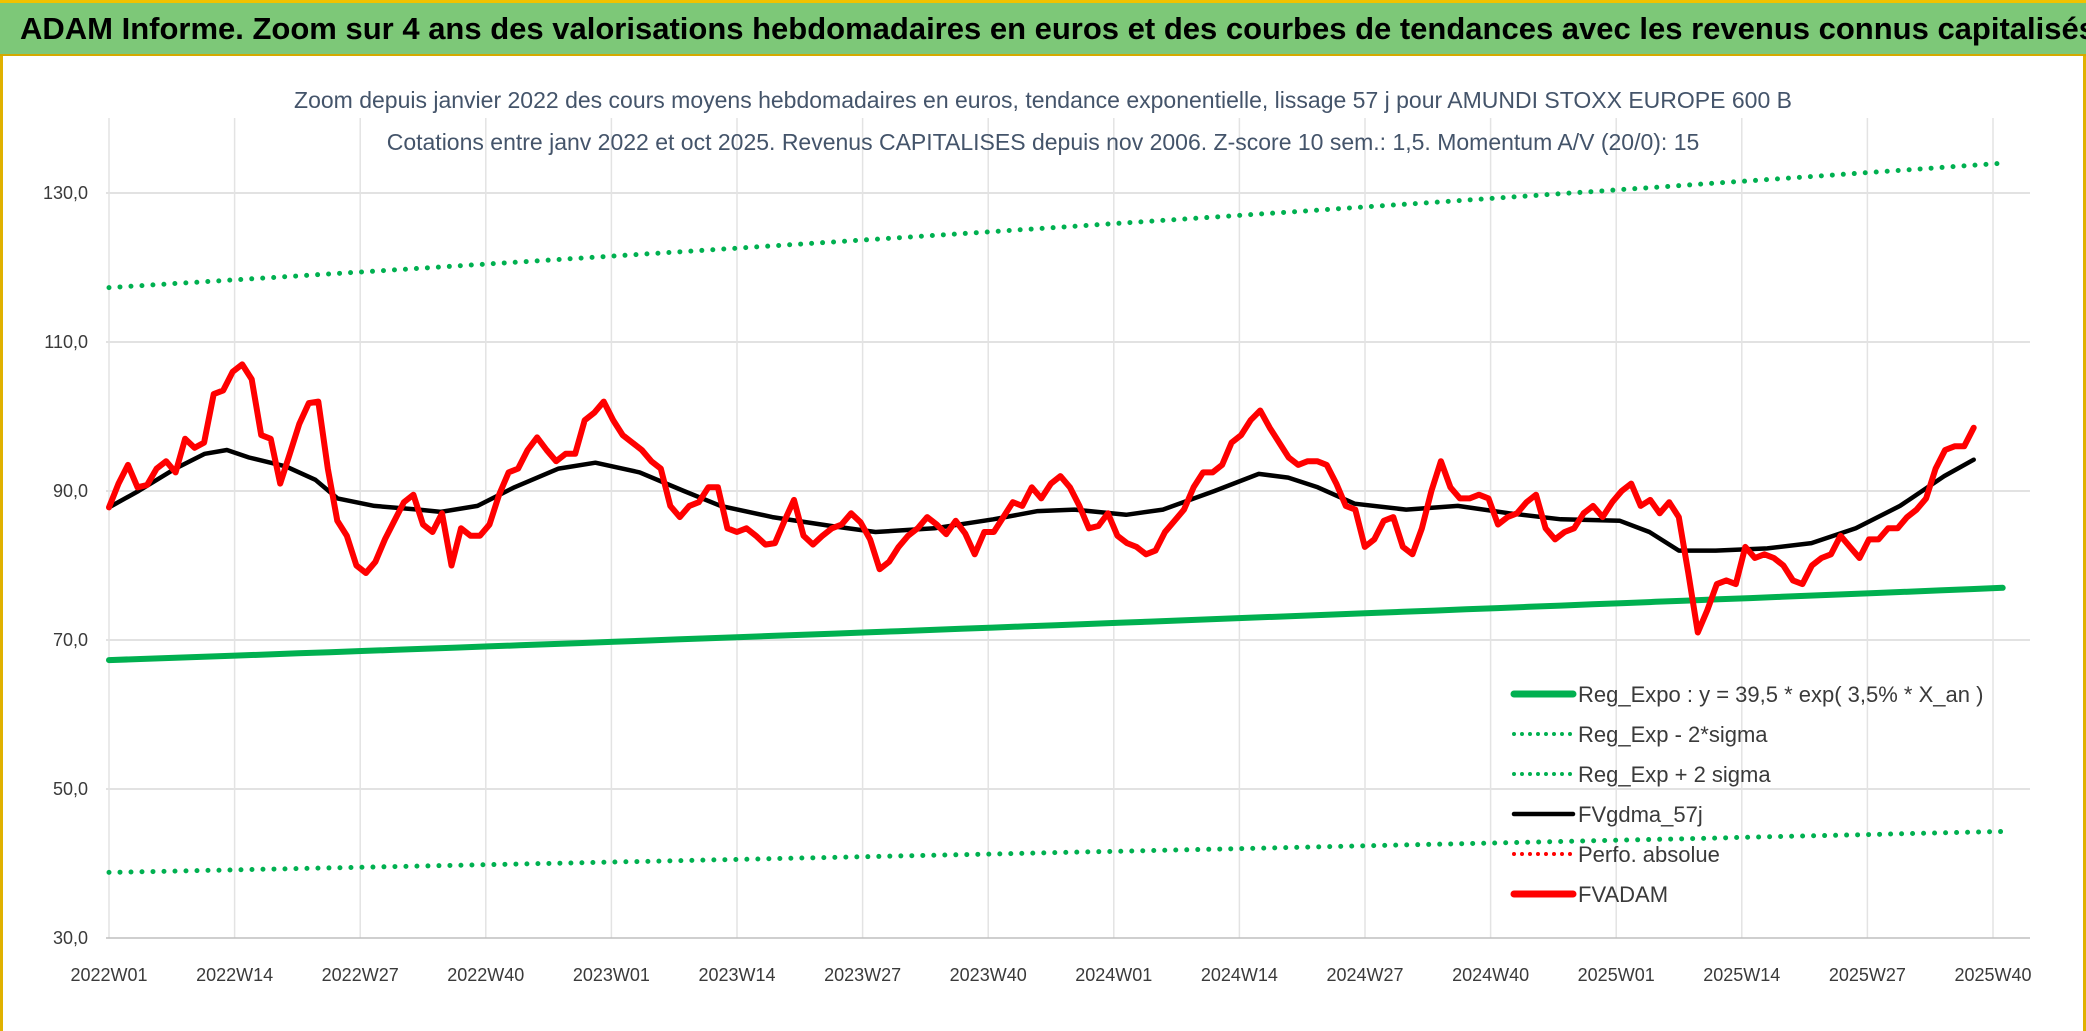  I want to click on y-tick-label: 70,0, so click(70, 640).